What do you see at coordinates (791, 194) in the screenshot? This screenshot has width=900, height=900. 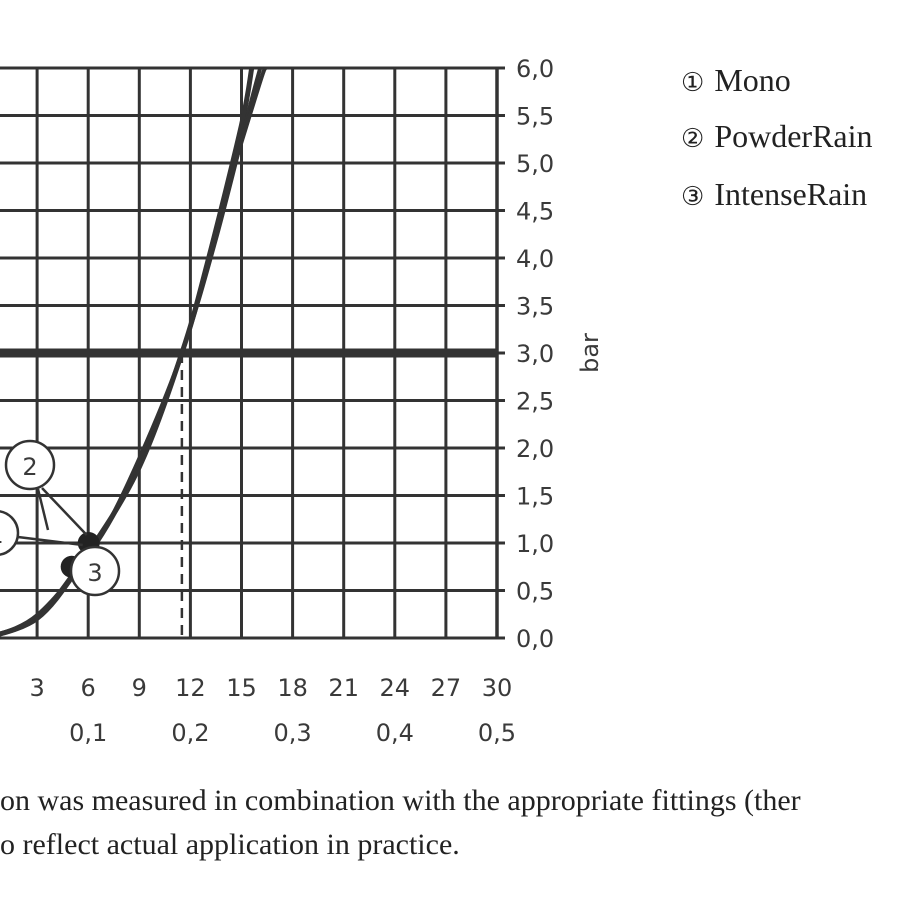 I see `legend-label: IntenseRain` at bounding box center [791, 194].